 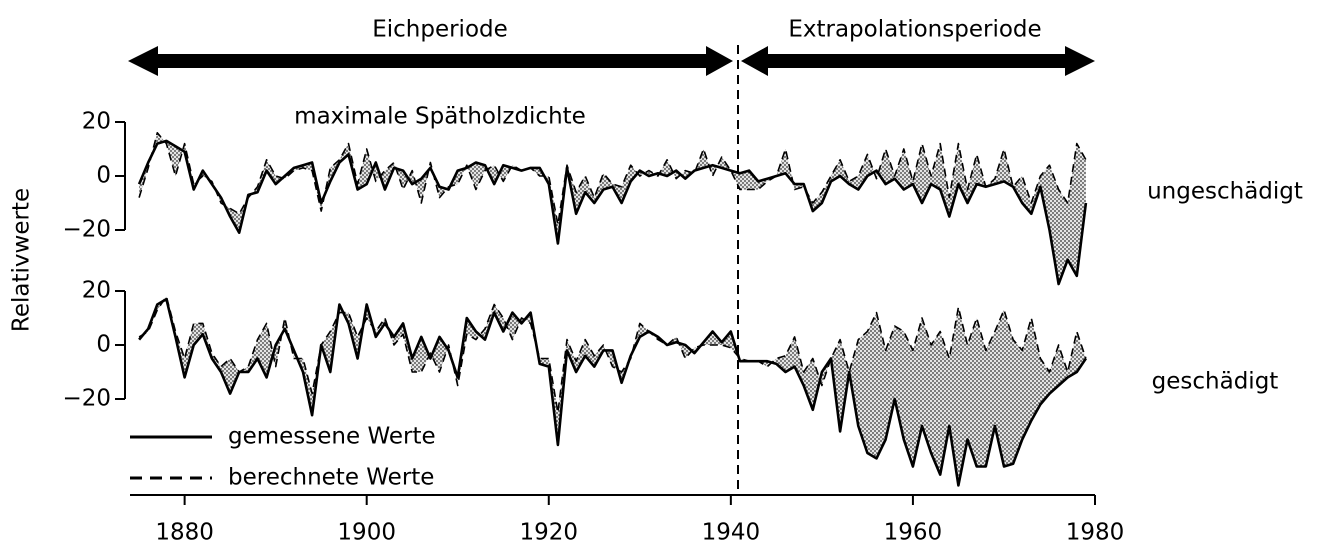 I want to click on x-tick-label: 1880, so click(x=184, y=533).